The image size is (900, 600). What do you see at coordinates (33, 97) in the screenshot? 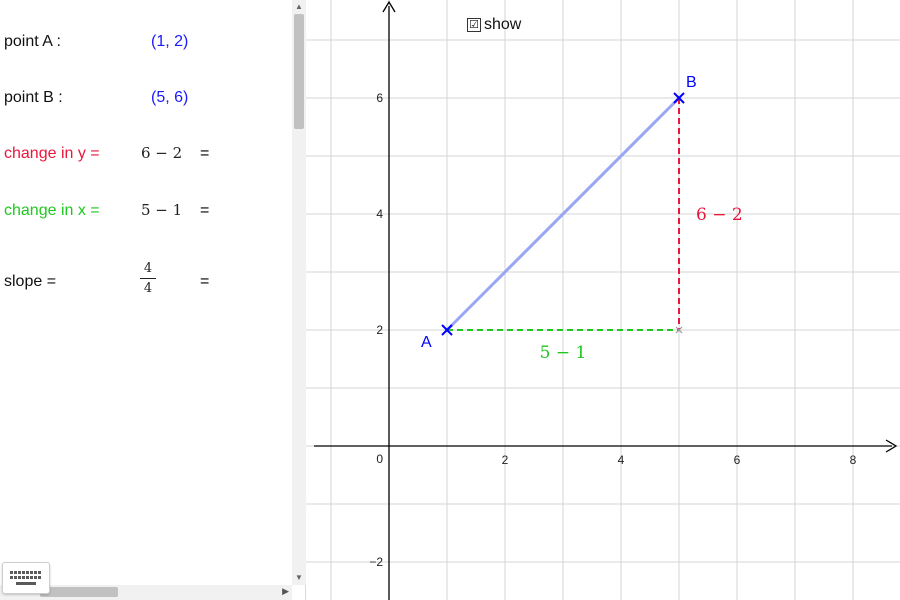
I see `point-b-label: point B :` at bounding box center [33, 97].